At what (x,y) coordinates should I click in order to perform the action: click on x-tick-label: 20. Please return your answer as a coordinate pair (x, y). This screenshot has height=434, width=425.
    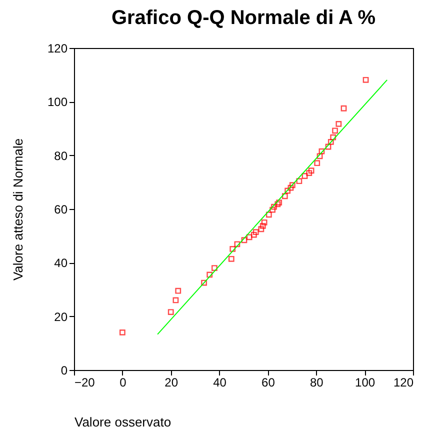
    Looking at the image, I should click on (171, 383).